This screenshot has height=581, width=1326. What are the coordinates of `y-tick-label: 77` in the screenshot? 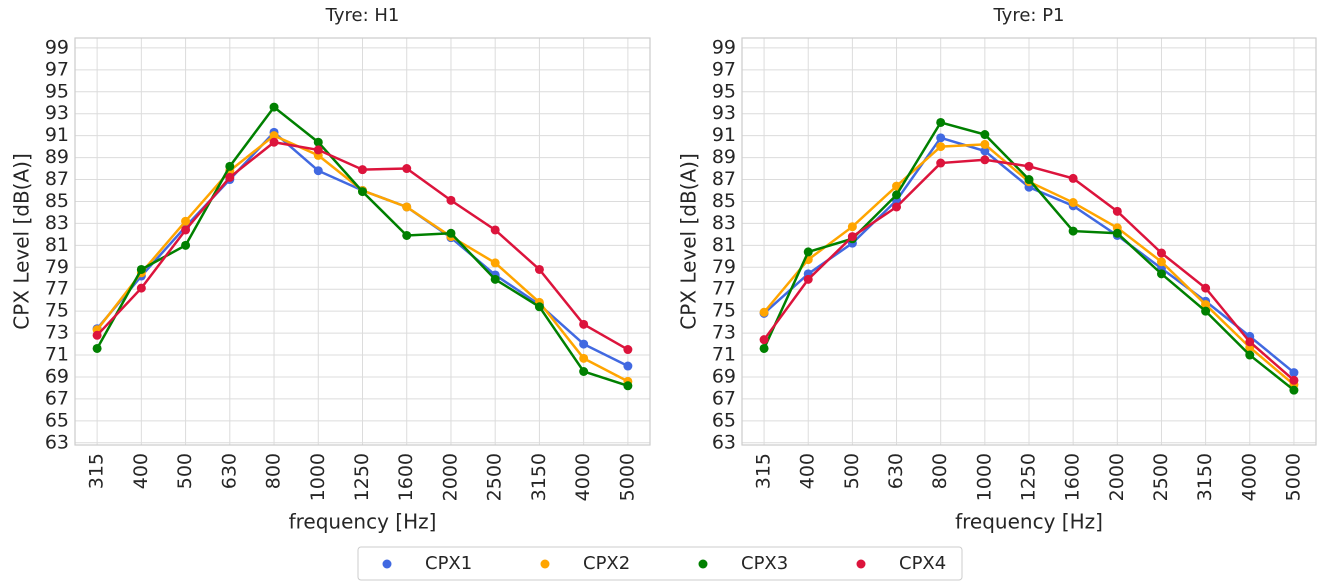 It's located at (724, 289).